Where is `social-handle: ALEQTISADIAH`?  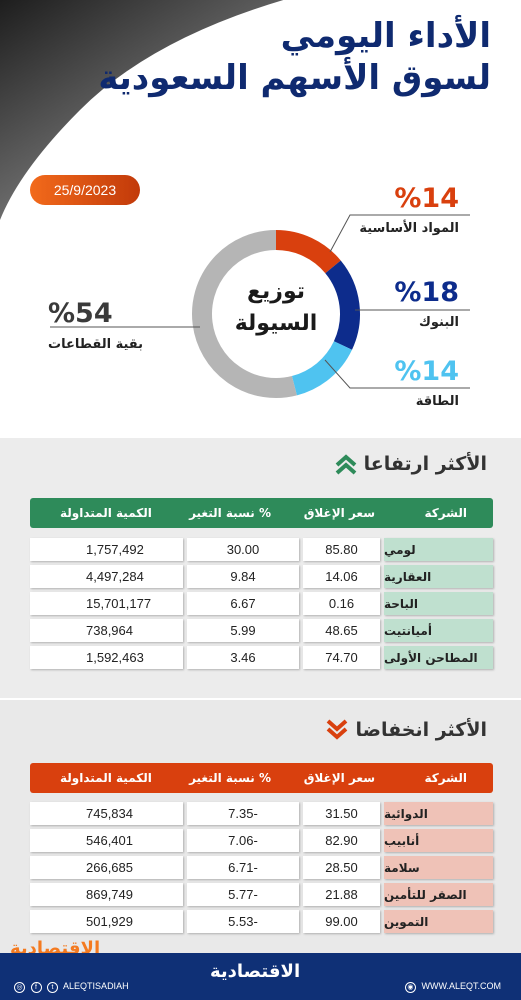
social-handle: ALEQTISADIAH is located at coordinates (96, 986).